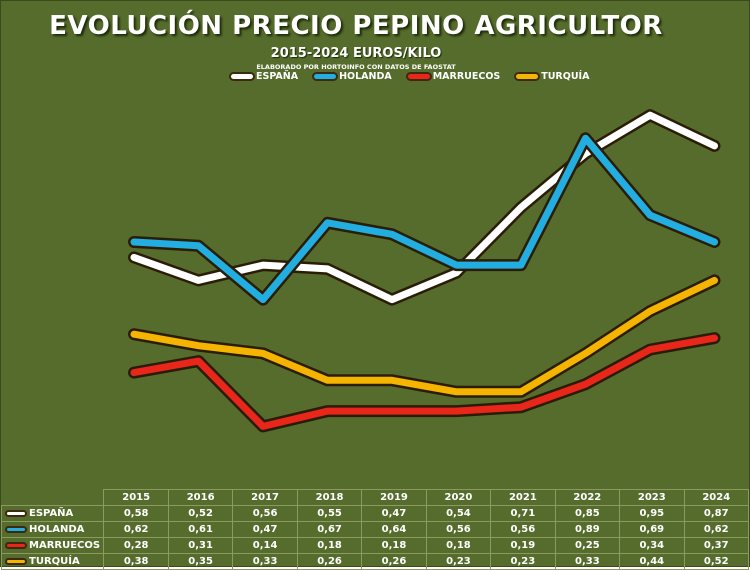  Describe the element at coordinates (356, 53) in the screenshot. I see `chart-subtitle: 2015-2024 EUROS/KILO` at that location.